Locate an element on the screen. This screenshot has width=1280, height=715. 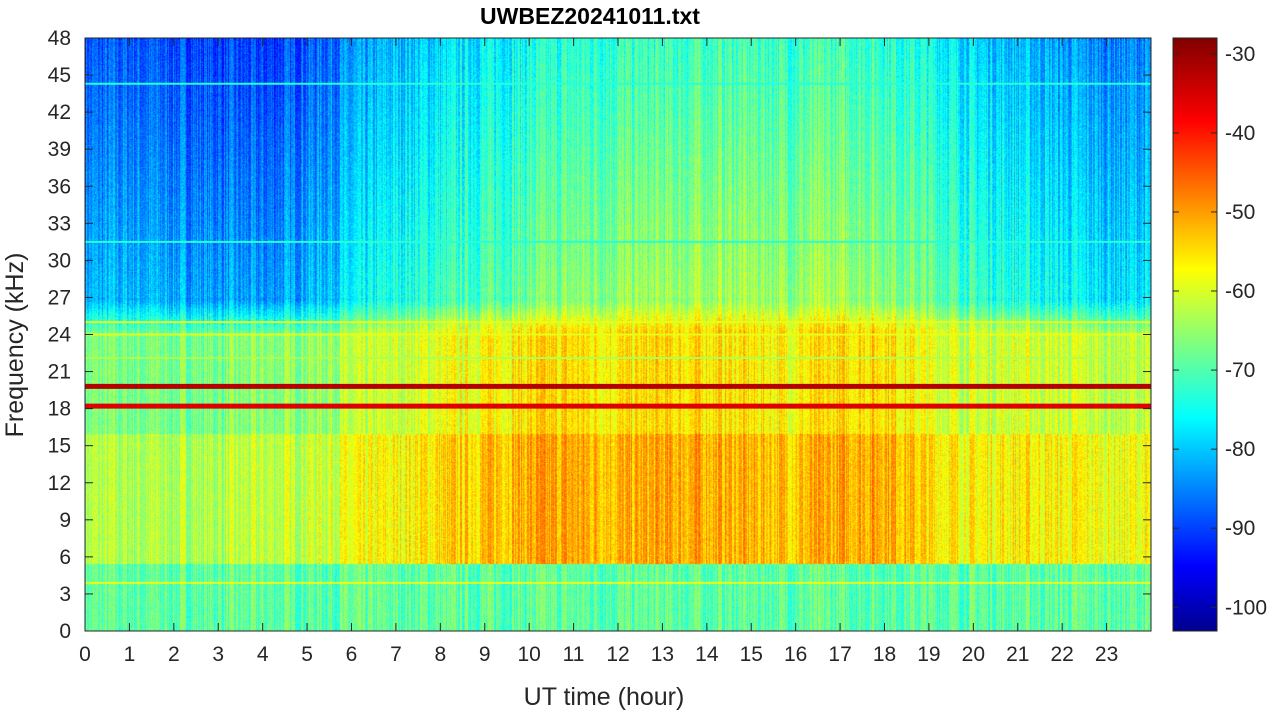
colorbar-tick-label: -40 is located at coordinates (1240, 133).